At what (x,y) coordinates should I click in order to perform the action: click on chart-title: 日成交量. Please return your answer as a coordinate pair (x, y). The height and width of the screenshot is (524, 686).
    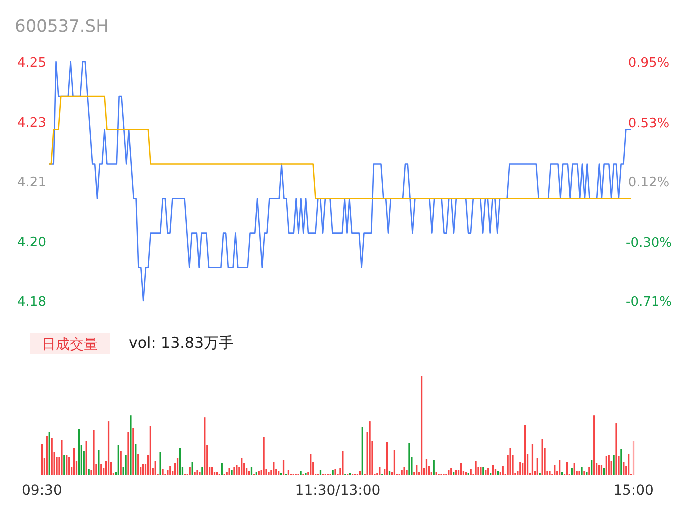
    Looking at the image, I should click on (70, 345).